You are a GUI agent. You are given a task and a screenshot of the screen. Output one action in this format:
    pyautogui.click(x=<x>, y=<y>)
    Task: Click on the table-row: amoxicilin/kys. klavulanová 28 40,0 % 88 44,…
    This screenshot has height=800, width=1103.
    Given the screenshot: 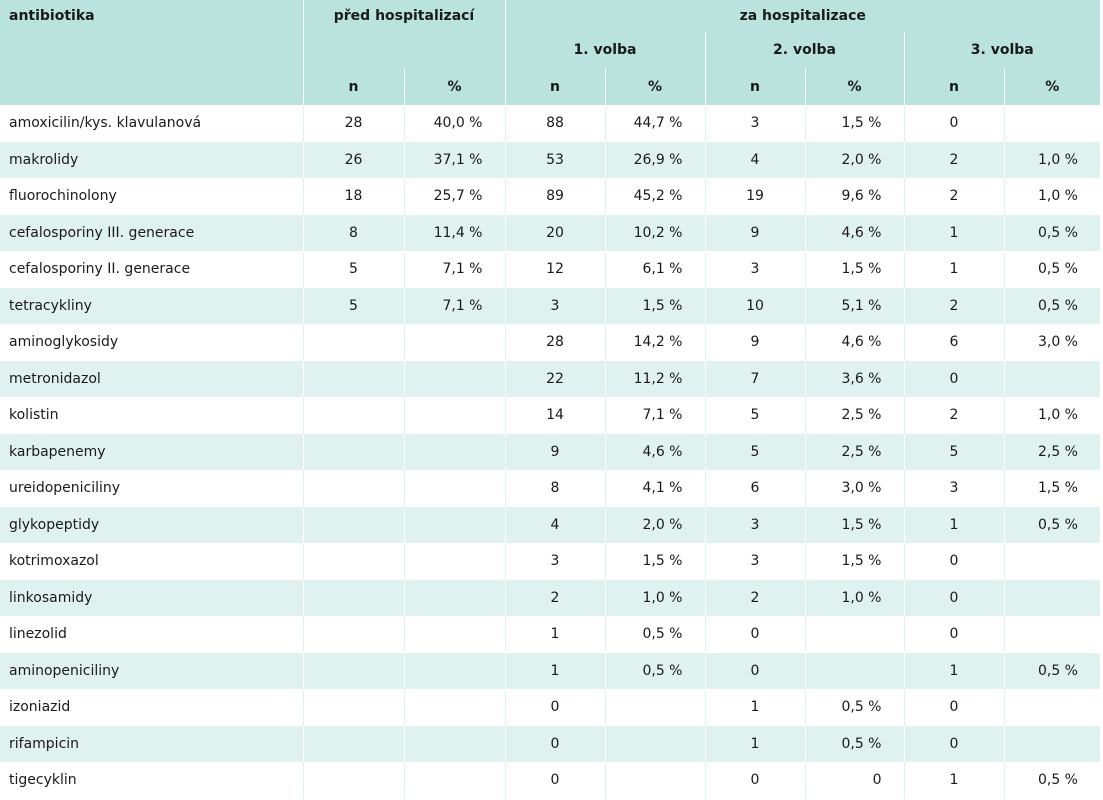 What is the action you would take?
    pyautogui.click(x=550, y=123)
    